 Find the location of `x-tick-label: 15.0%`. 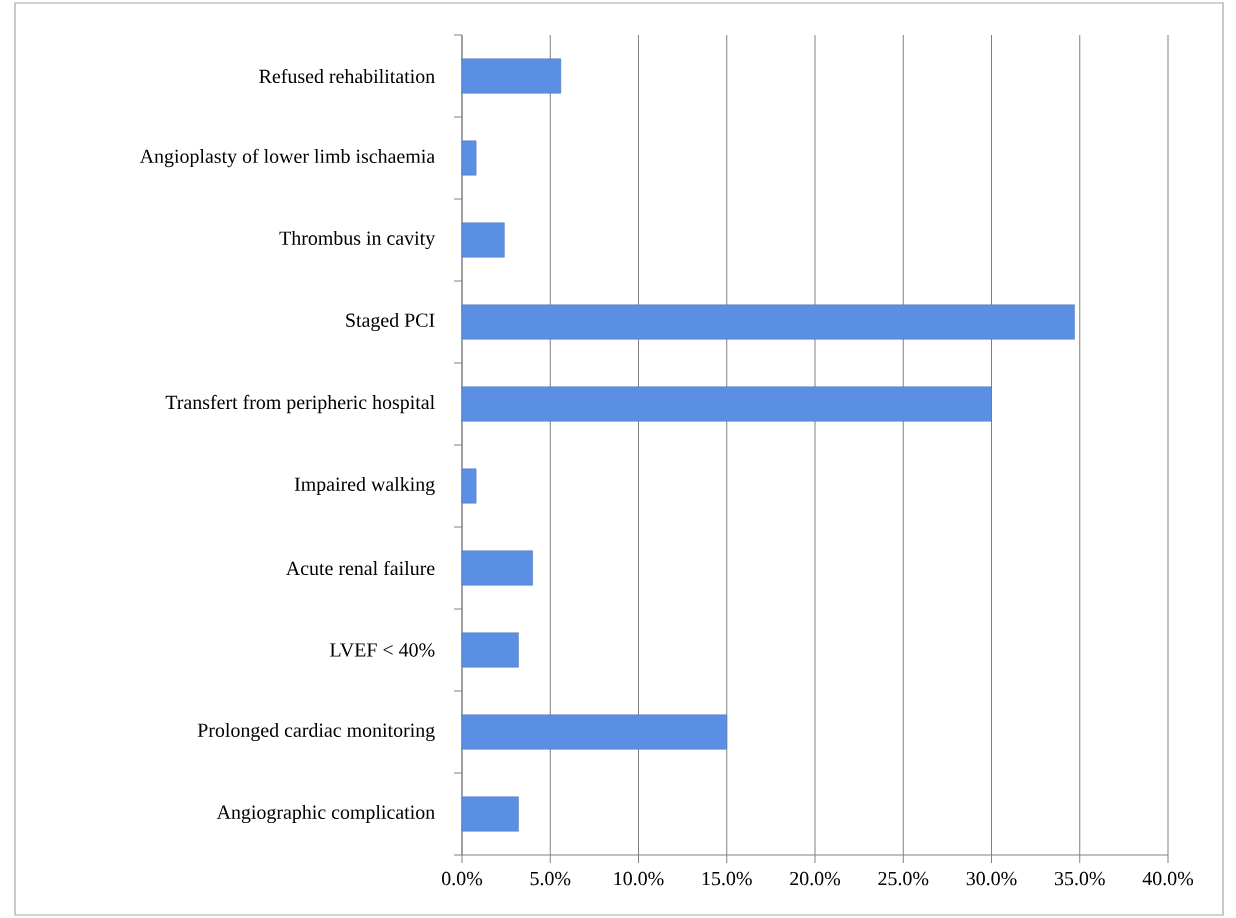

x-tick-label: 15.0% is located at coordinates (727, 878).